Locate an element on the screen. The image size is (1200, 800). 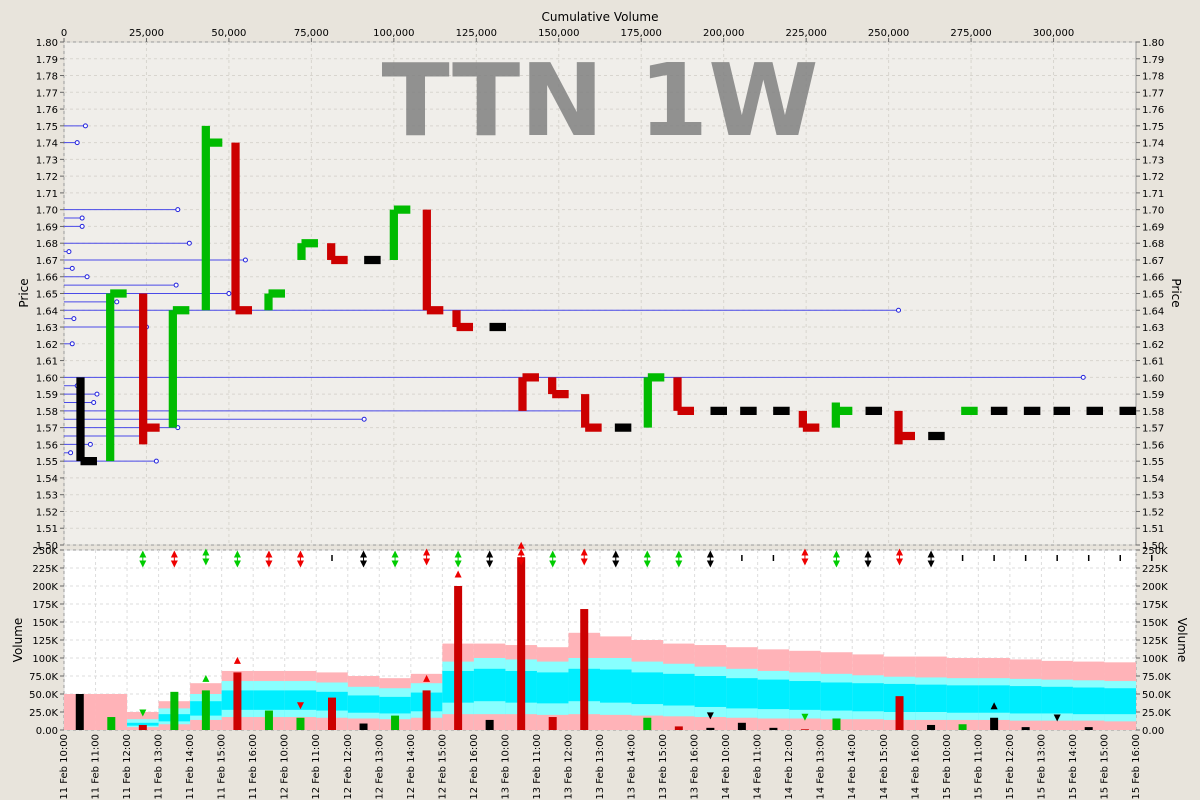
volume-tick-label-left: 200K is located at coordinates (45, 587).